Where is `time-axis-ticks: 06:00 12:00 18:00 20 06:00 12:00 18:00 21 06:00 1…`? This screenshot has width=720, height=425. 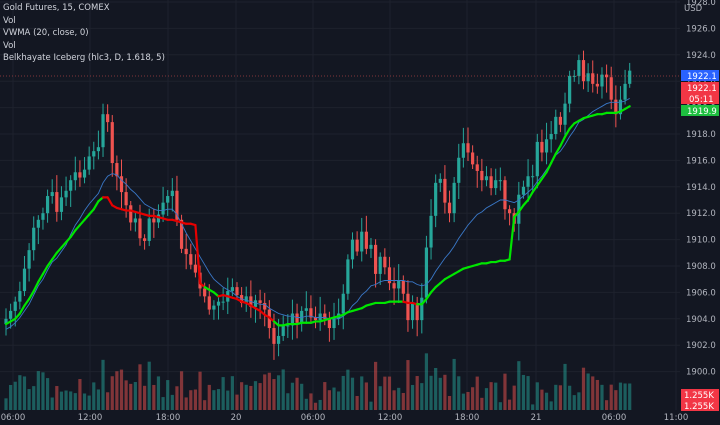 time-axis-ticks: 06:00 12:00 18:00 20 06:00 12:00 18:00 21 06:00 1… is located at coordinates (345, 418).